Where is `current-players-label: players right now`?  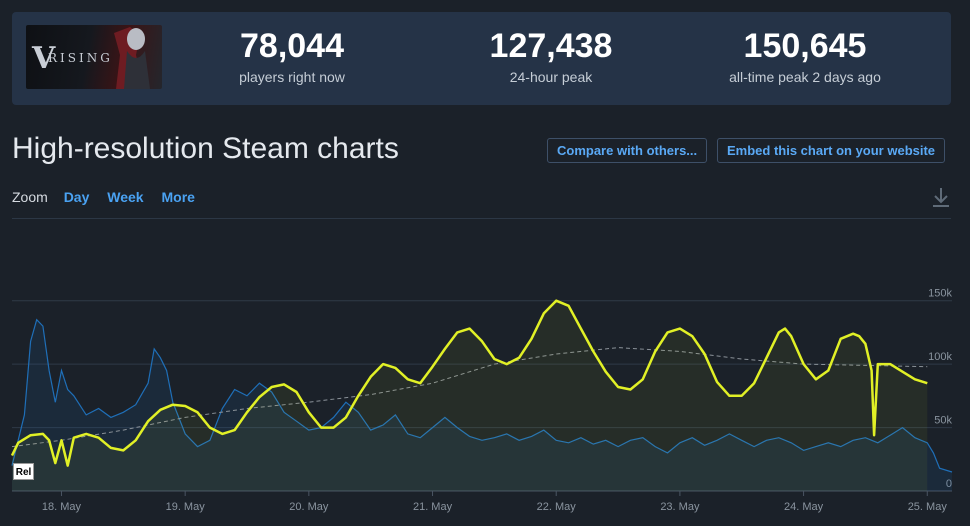 current-players-label: players right now is located at coordinates (292, 77).